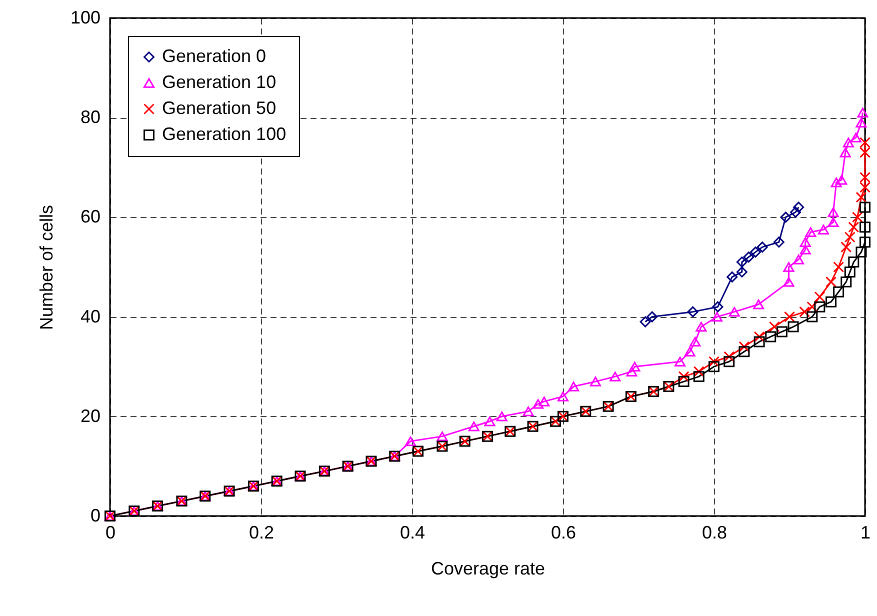 The image size is (877, 616). Describe the element at coordinates (563, 532) in the screenshot. I see `x-tick-label: 0.6` at that location.